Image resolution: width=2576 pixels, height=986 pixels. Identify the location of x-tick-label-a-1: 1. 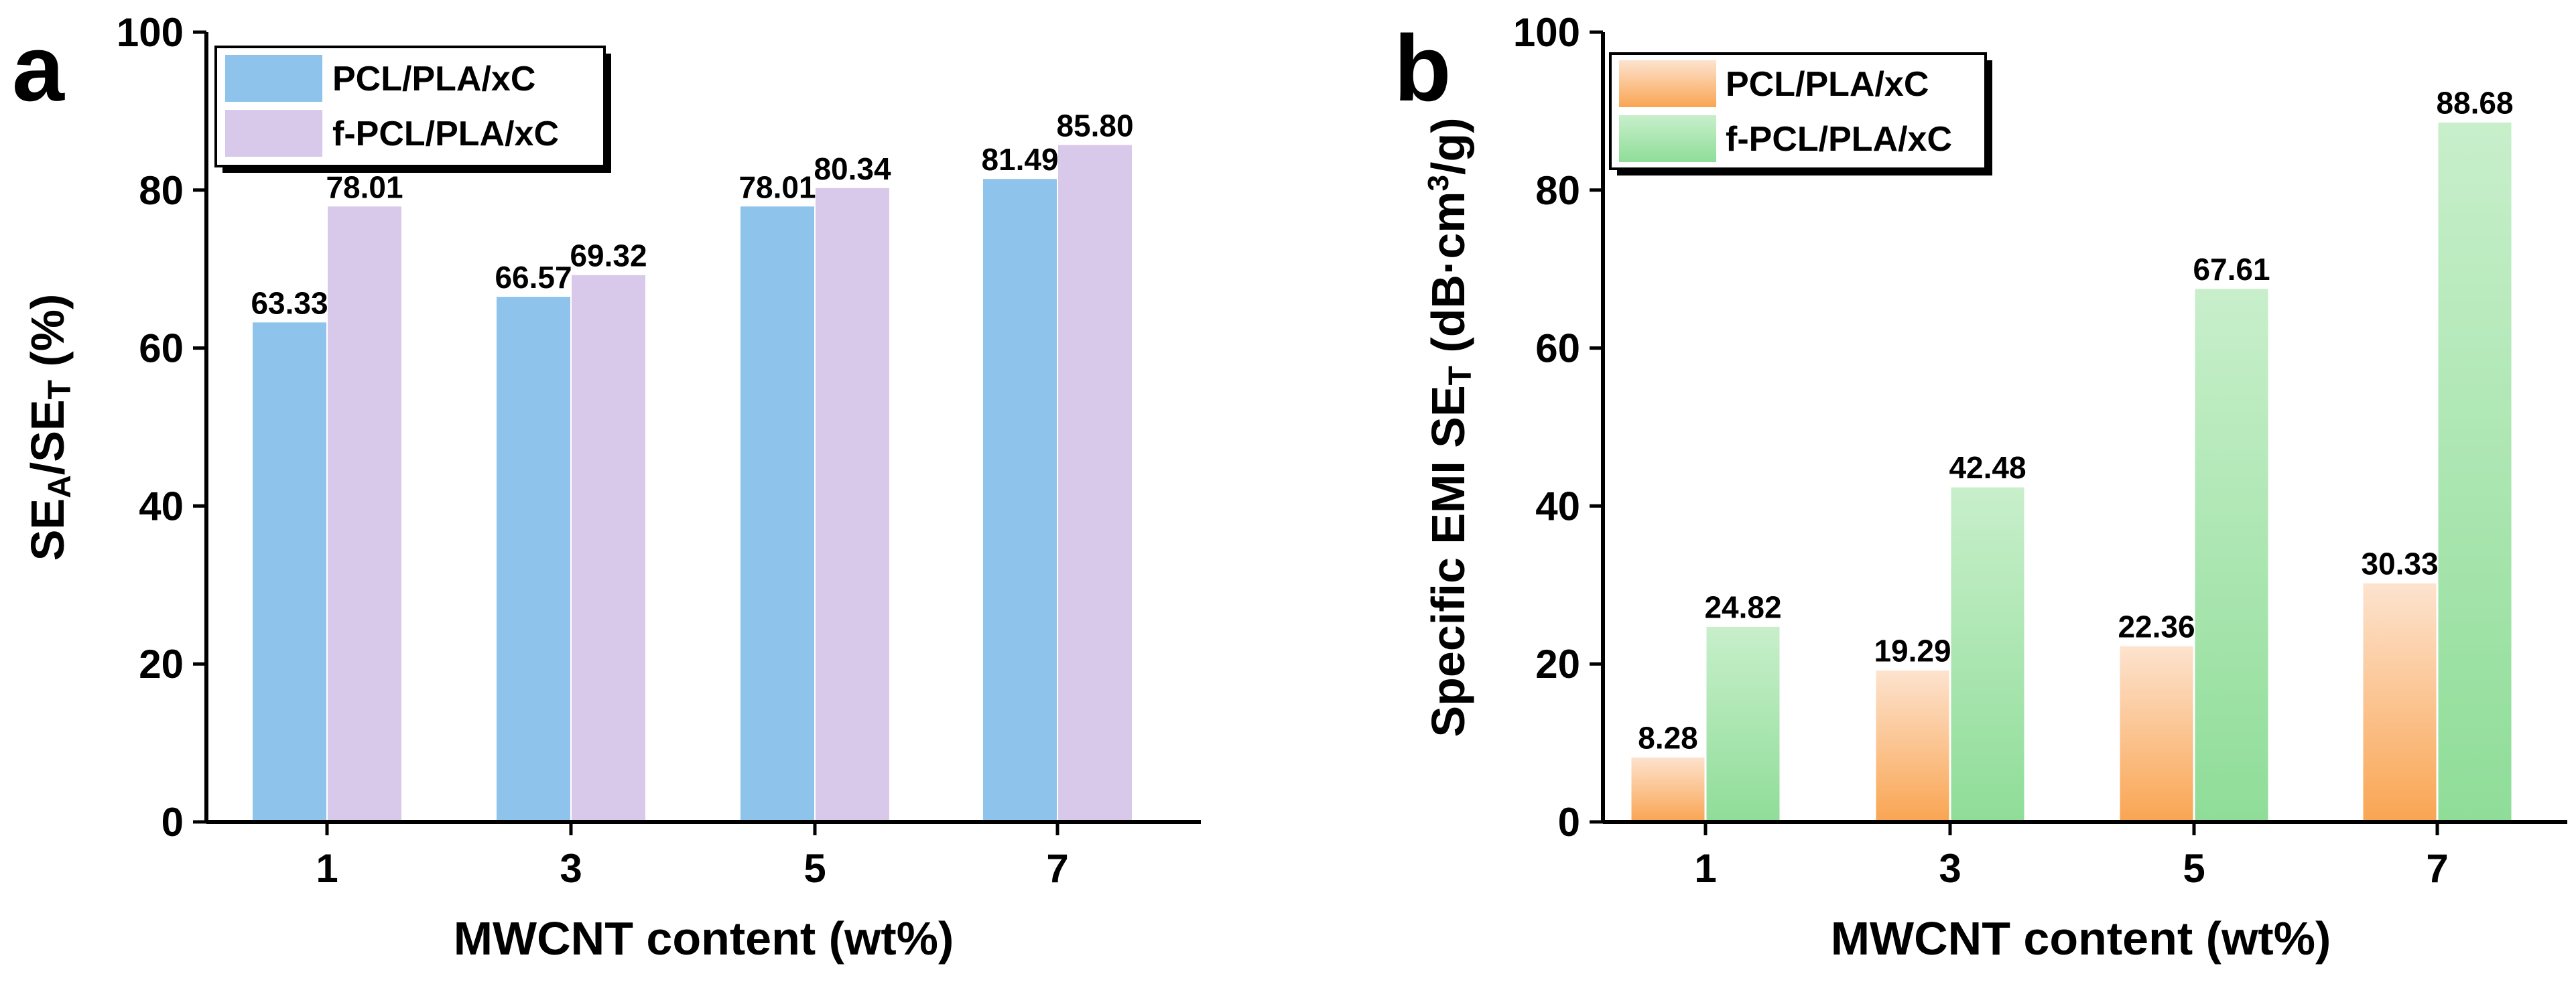
(327, 868).